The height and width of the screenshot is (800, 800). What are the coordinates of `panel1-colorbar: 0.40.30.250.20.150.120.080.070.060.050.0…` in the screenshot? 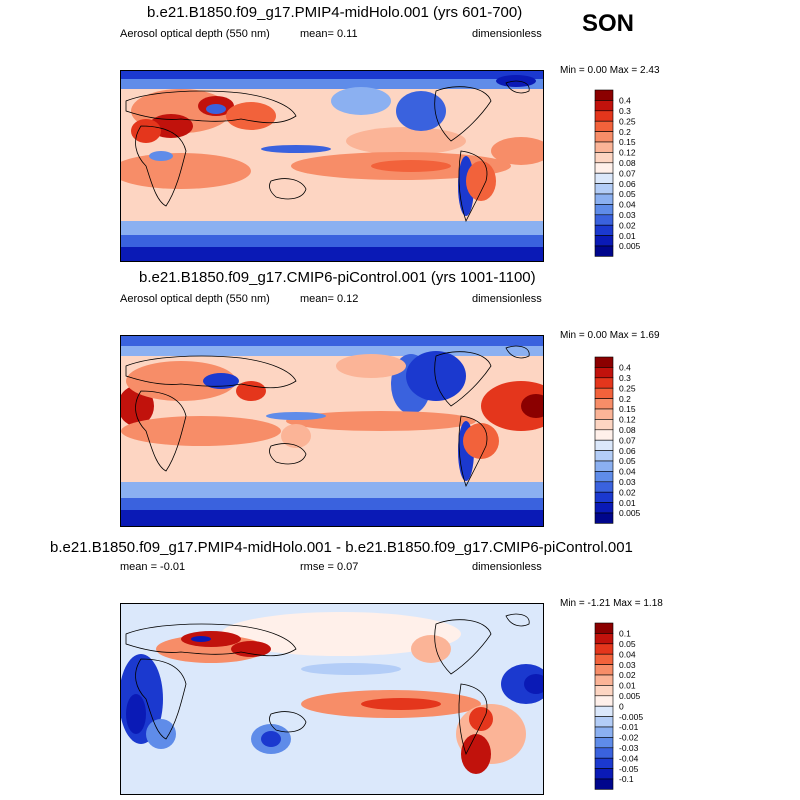 It's located at (617, 173).